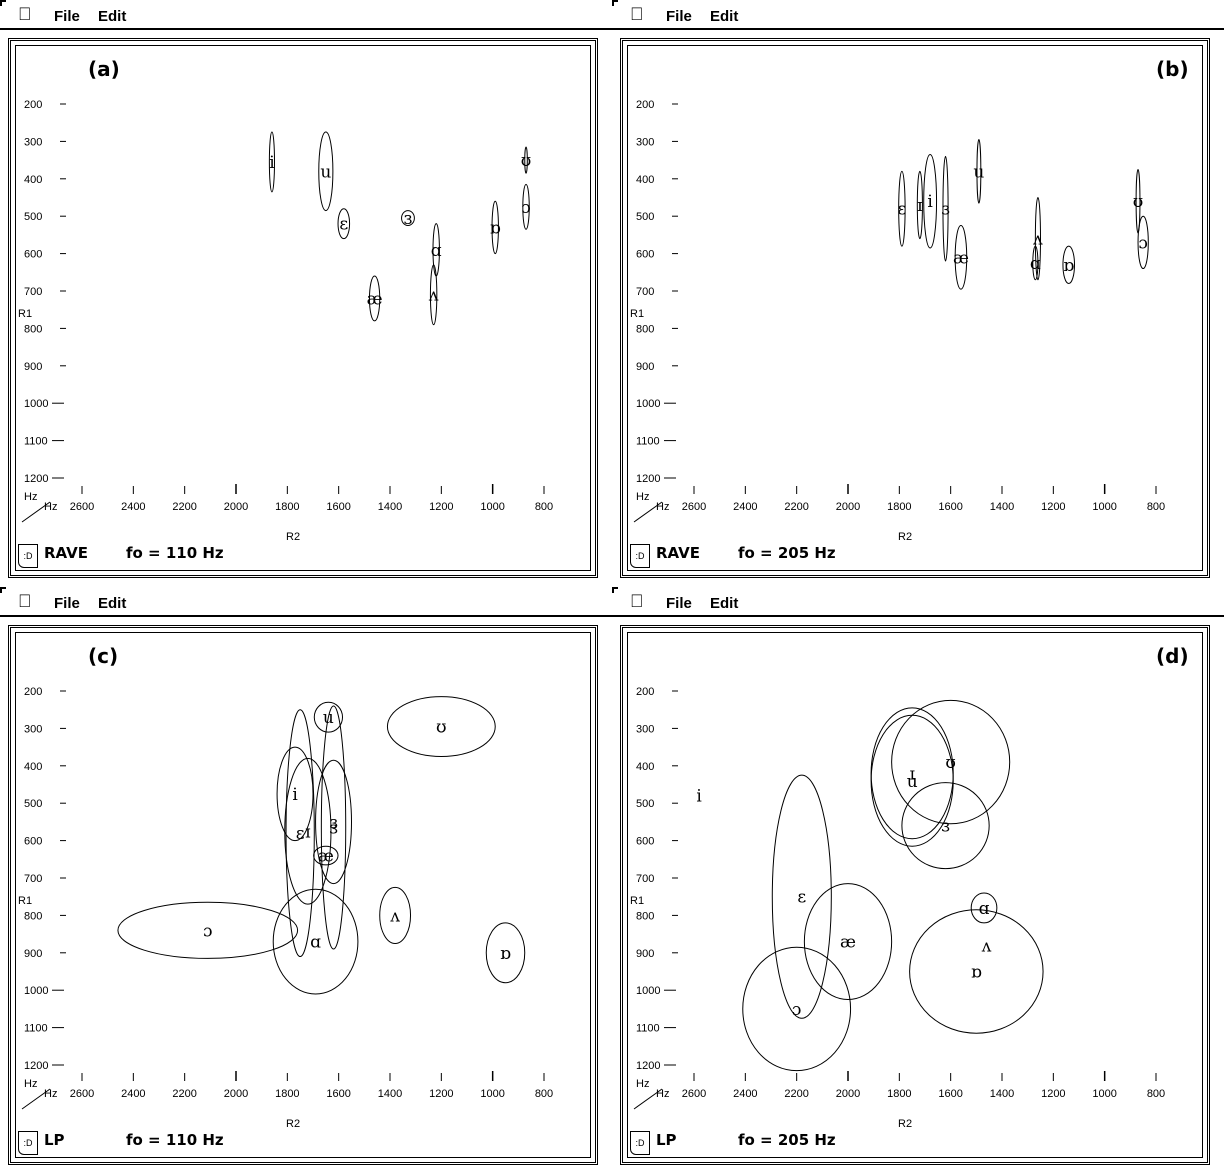 The width and height of the screenshot is (1224, 1173). What do you see at coordinates (287, 507) in the screenshot?
I see `x-tick-label: 1800` at bounding box center [287, 507].